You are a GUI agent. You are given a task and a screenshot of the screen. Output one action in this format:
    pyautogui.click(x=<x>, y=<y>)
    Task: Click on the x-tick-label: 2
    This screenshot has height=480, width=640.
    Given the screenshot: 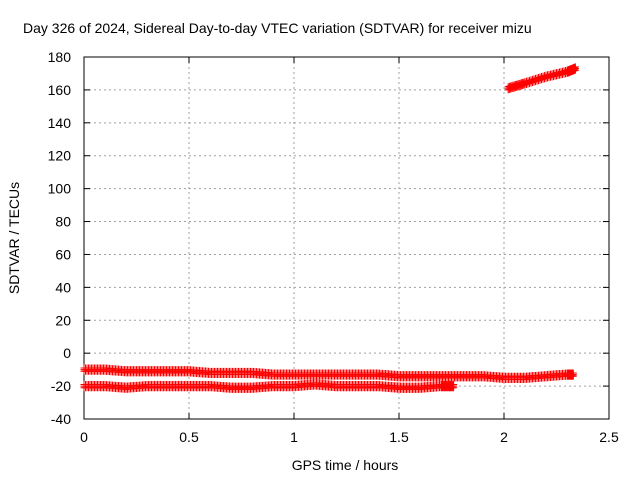 What is the action you would take?
    pyautogui.click(x=504, y=437)
    